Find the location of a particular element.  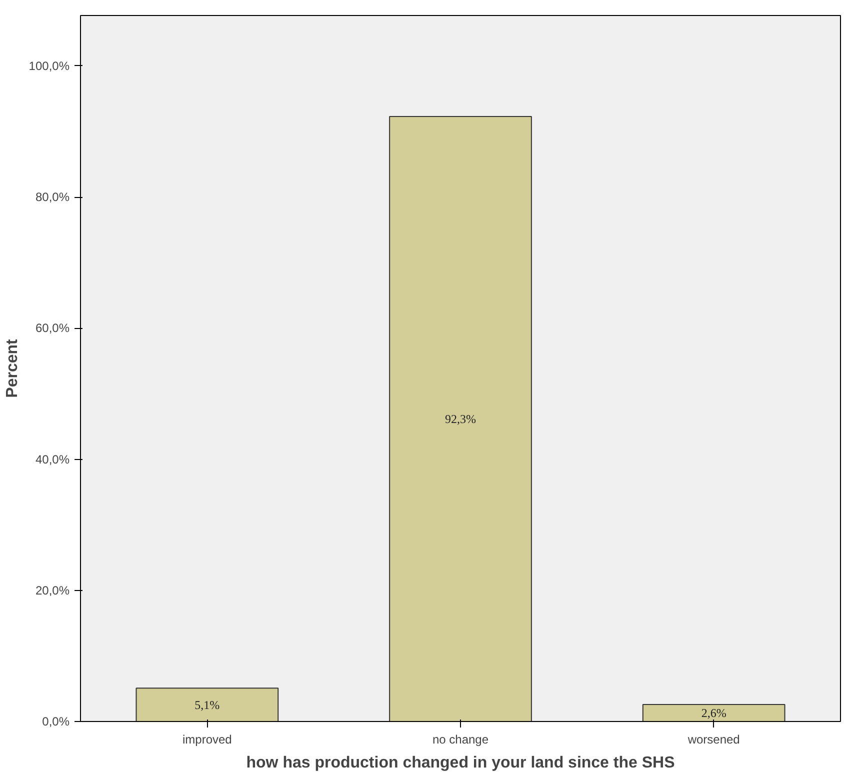

x-tick-label: no change is located at coordinates (460, 739).